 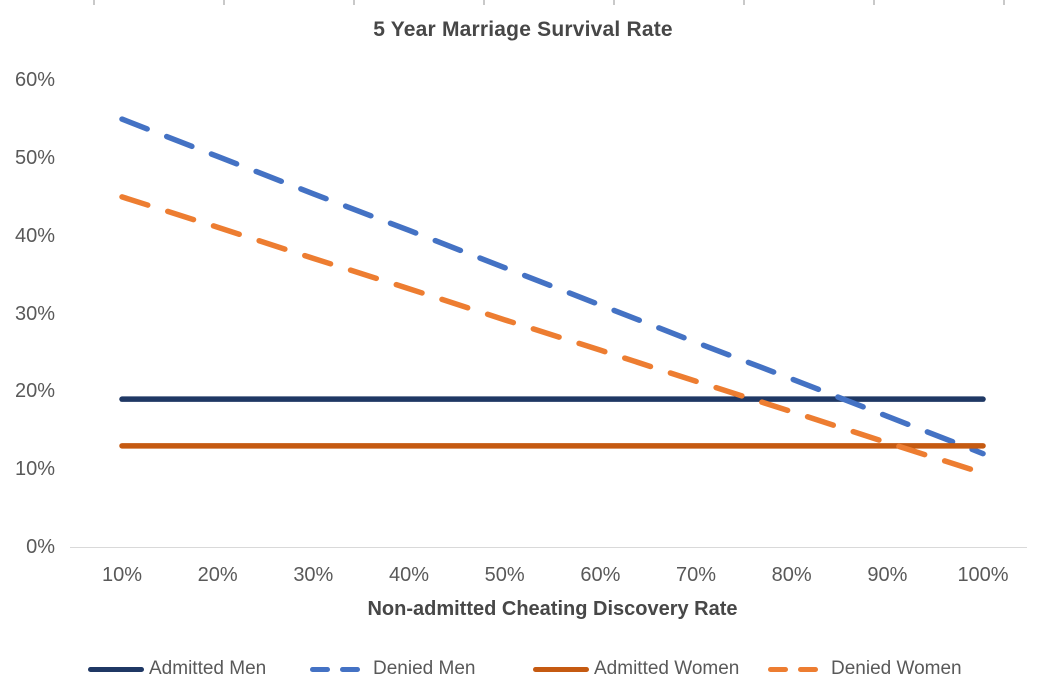 I want to click on x-axis-tick-label: 60%, so click(x=600, y=575).